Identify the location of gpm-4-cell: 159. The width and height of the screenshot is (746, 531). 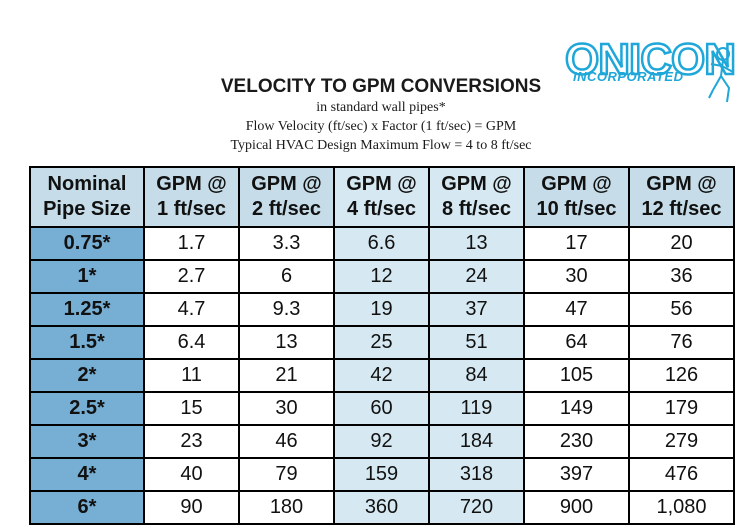
(381, 474).